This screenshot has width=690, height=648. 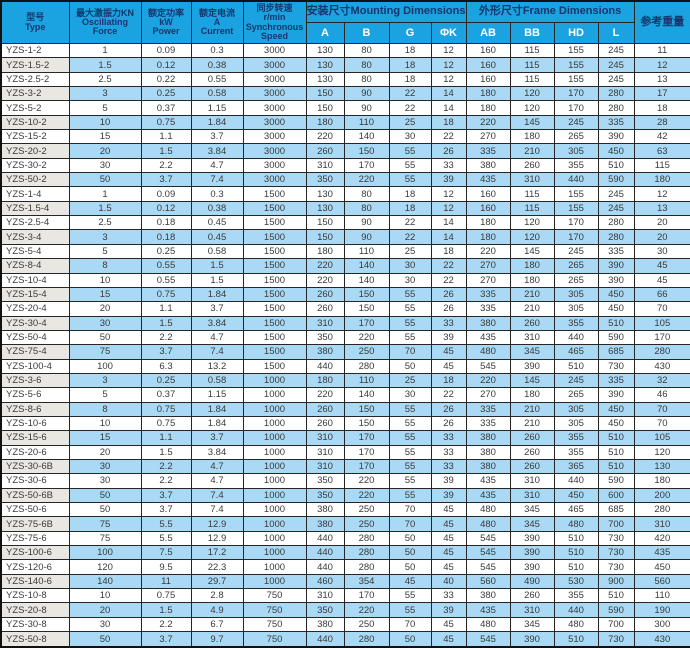 I want to click on value-cell: 75, so click(x=105, y=352).